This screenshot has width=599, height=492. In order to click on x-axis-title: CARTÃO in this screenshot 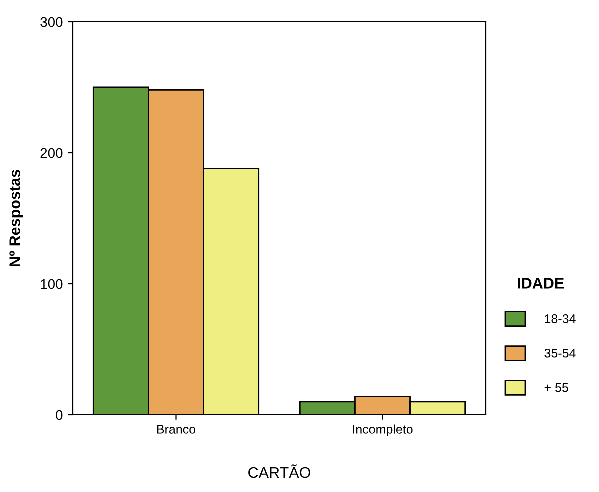, I will do `click(279, 471)`.